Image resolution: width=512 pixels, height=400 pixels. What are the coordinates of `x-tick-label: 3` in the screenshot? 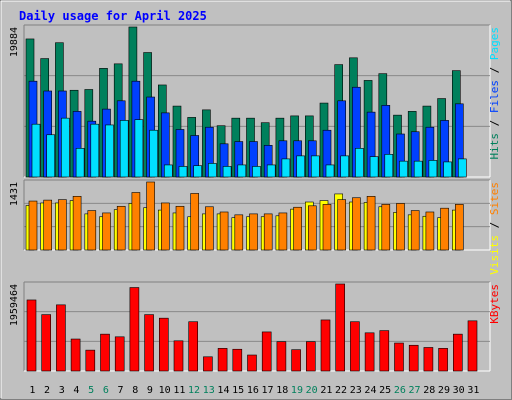 It's located at (62, 390).